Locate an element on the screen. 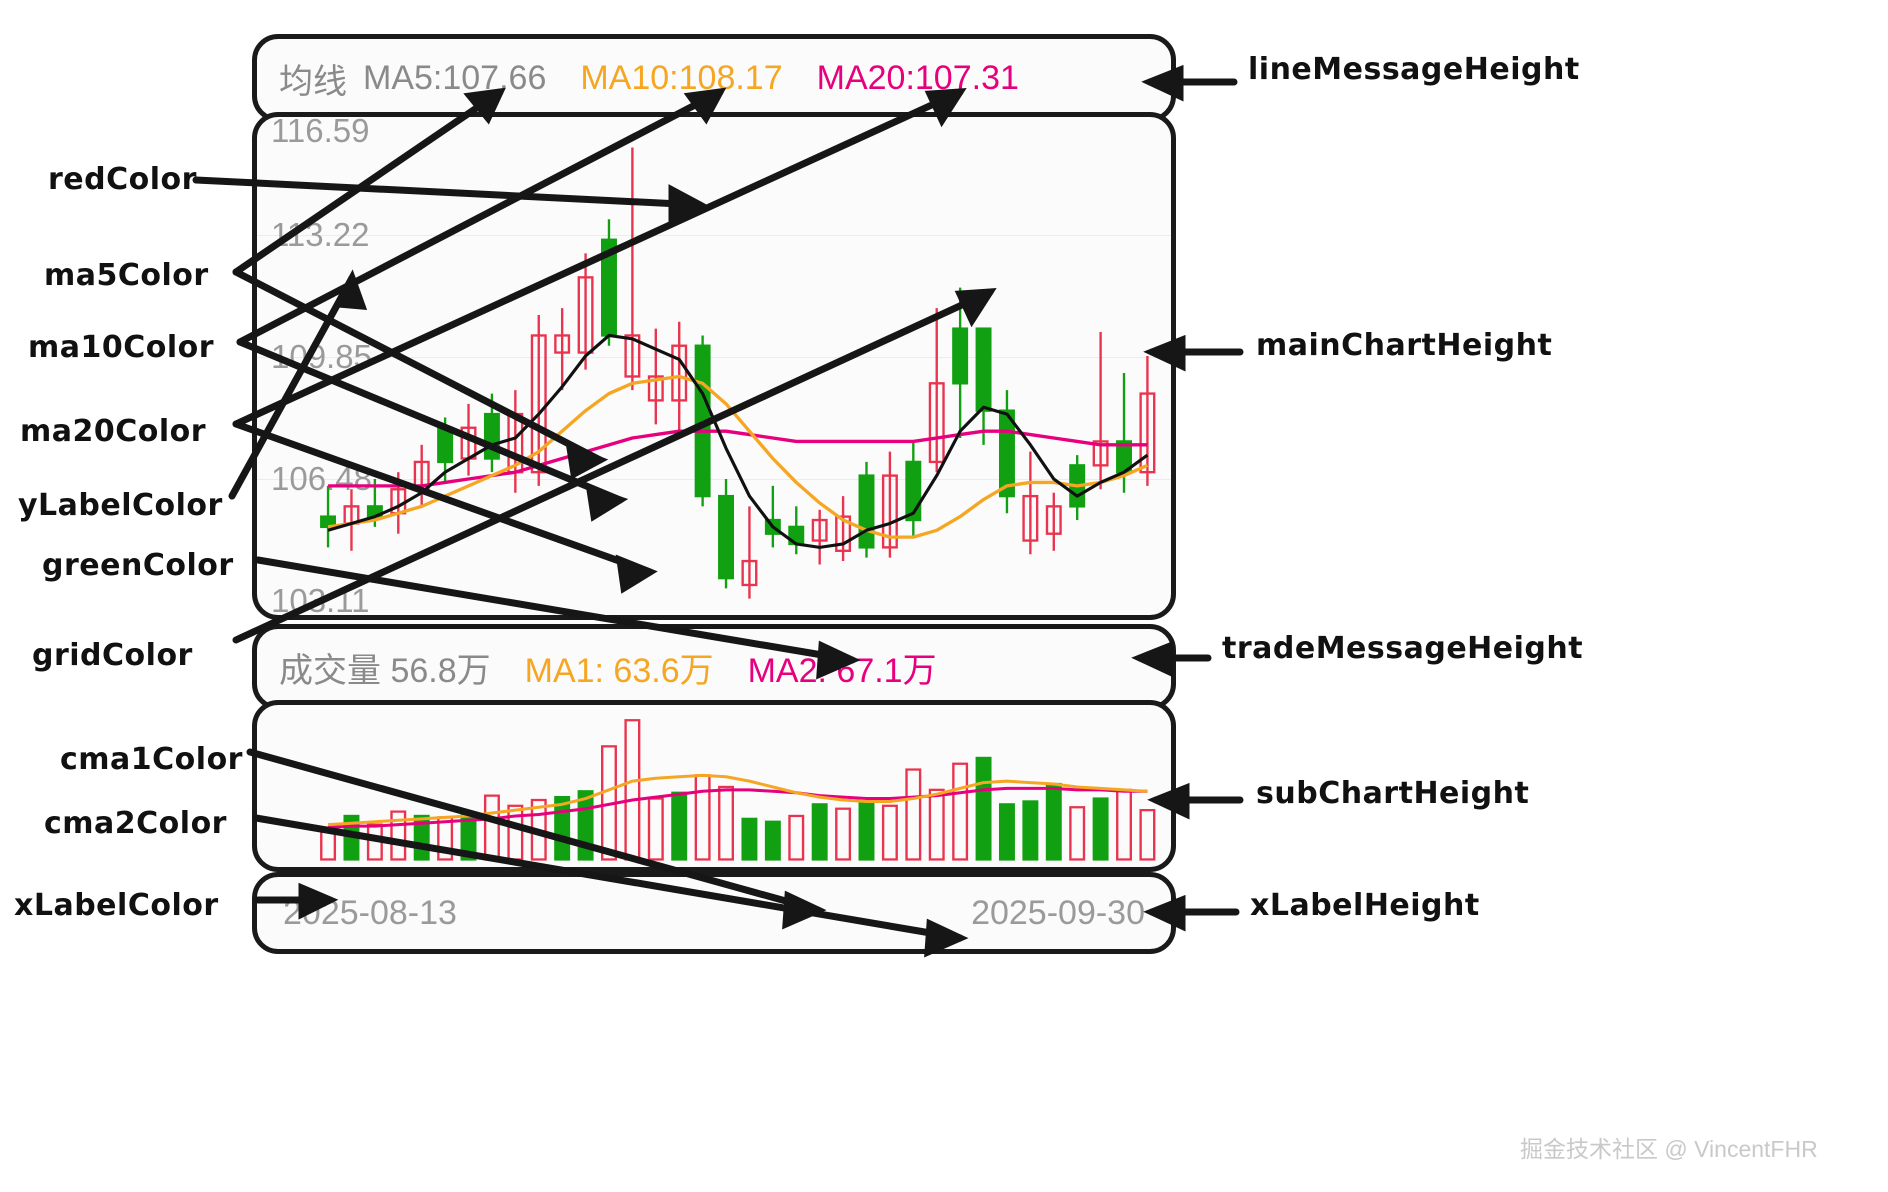 The width and height of the screenshot is (1888, 1192). annotation-mainchartheight: mainChartHeight is located at coordinates (1404, 345).